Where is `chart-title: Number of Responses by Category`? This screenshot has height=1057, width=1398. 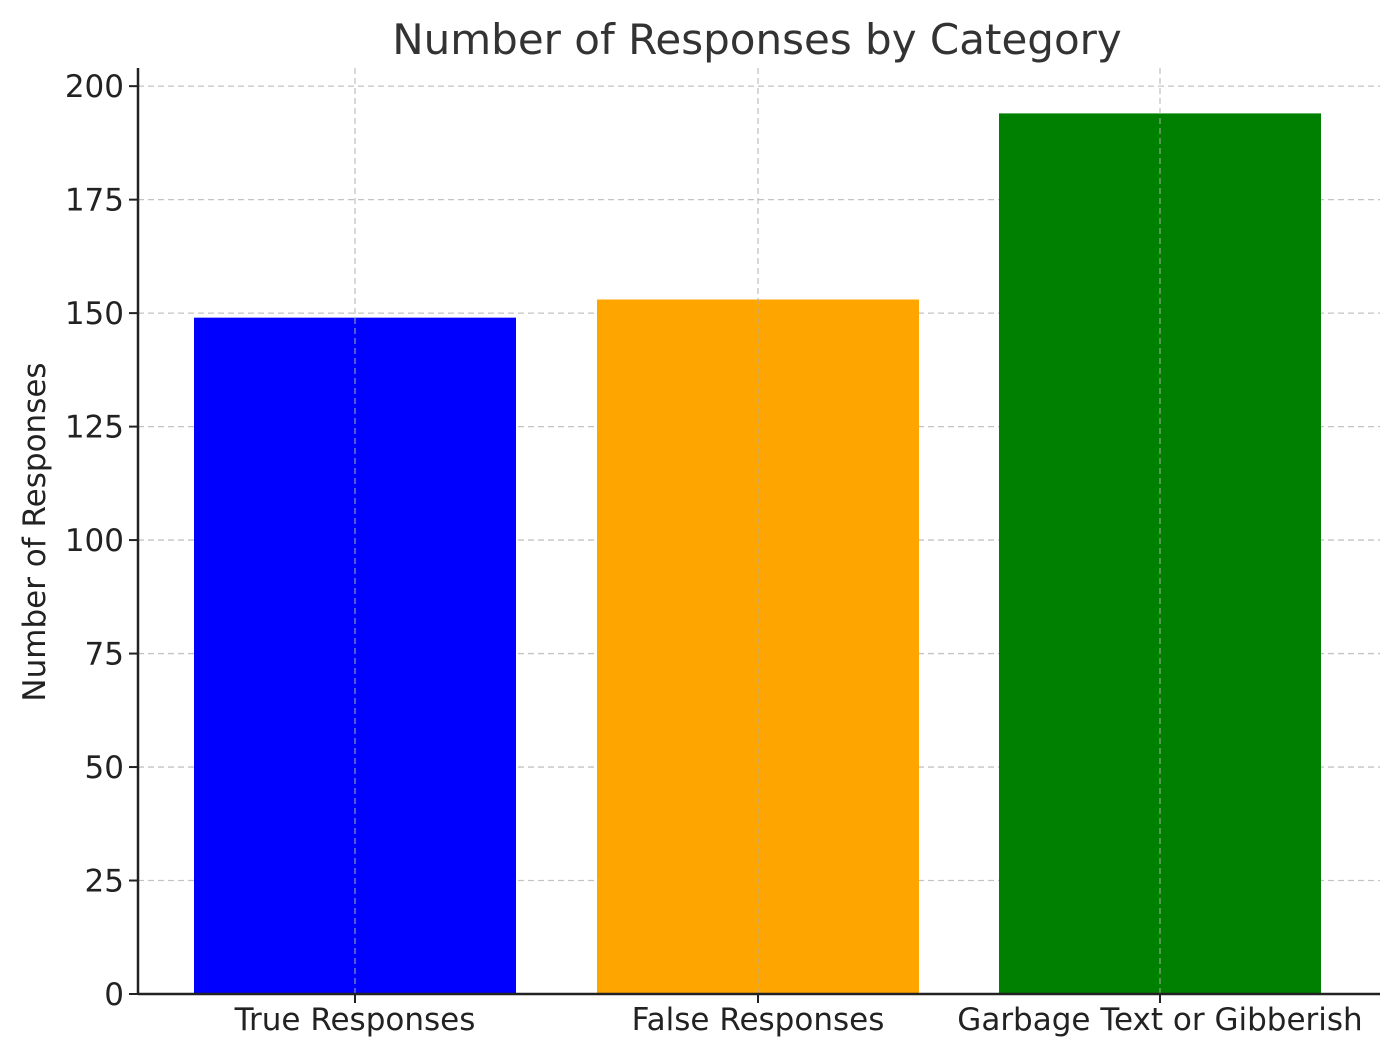
chart-title: Number of Responses by Category is located at coordinates (757, 39).